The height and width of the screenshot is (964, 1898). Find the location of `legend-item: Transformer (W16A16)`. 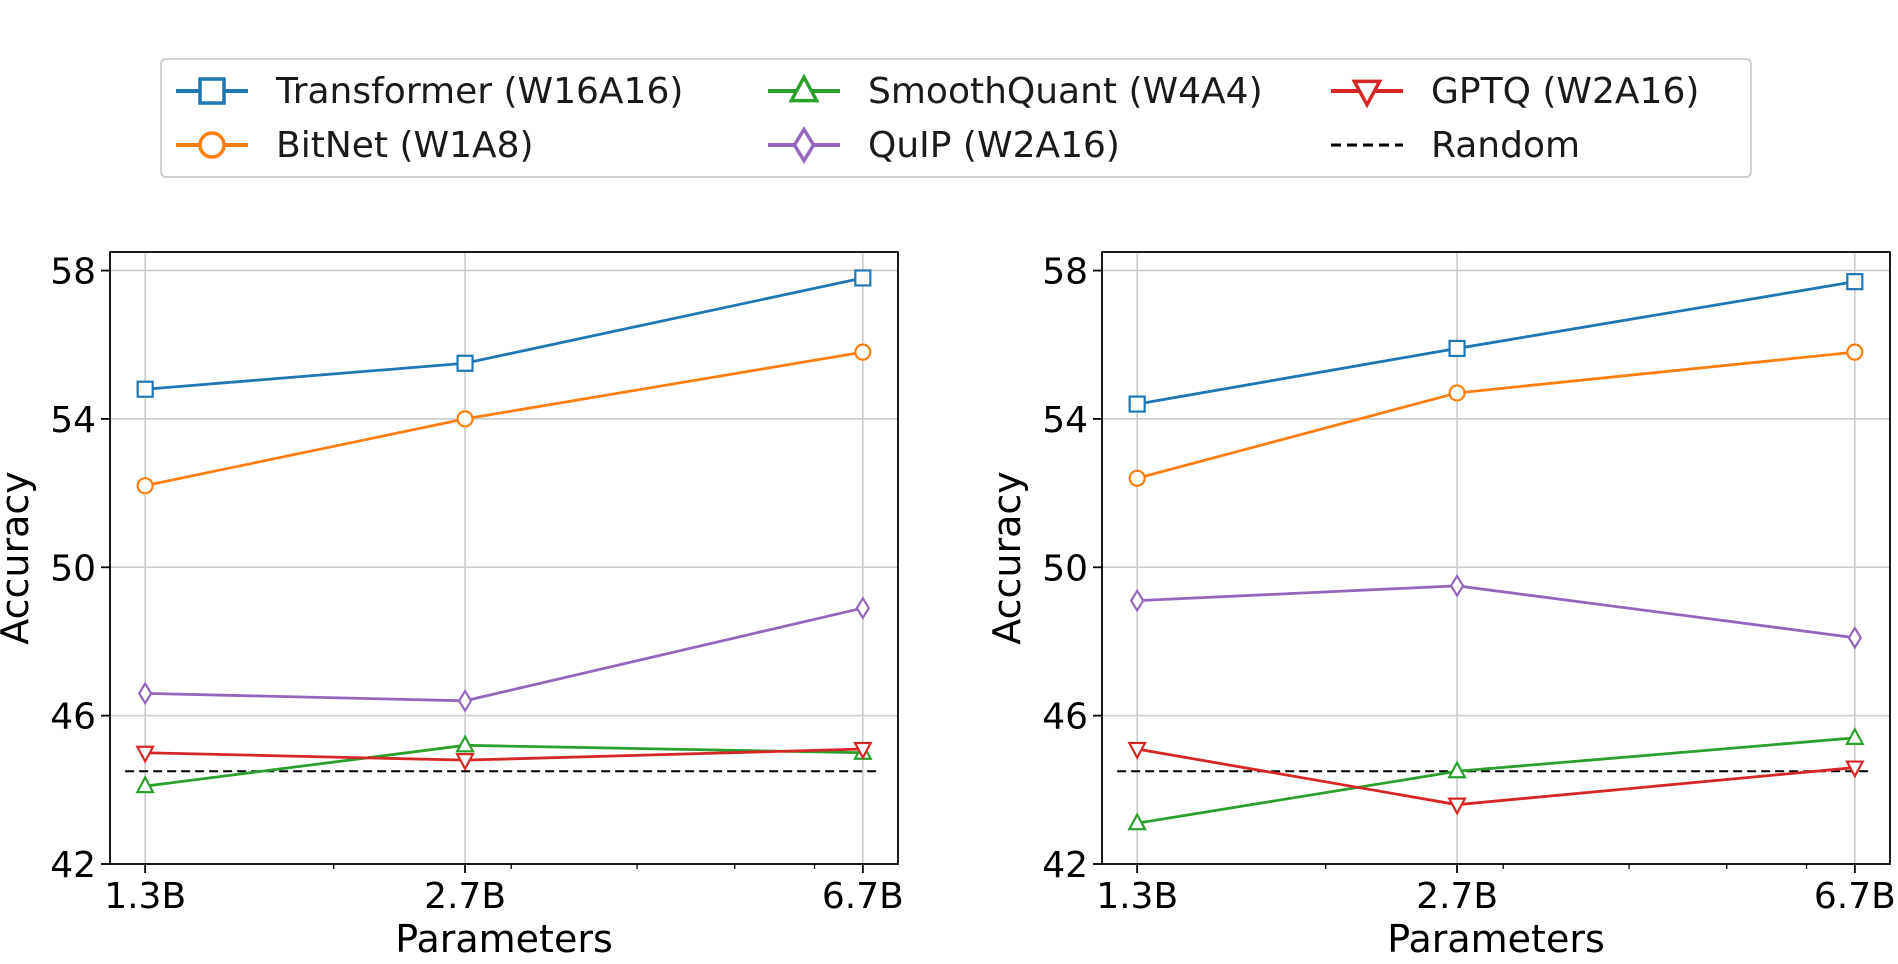

legend-item: Transformer (W16A16) is located at coordinates (427, 91).